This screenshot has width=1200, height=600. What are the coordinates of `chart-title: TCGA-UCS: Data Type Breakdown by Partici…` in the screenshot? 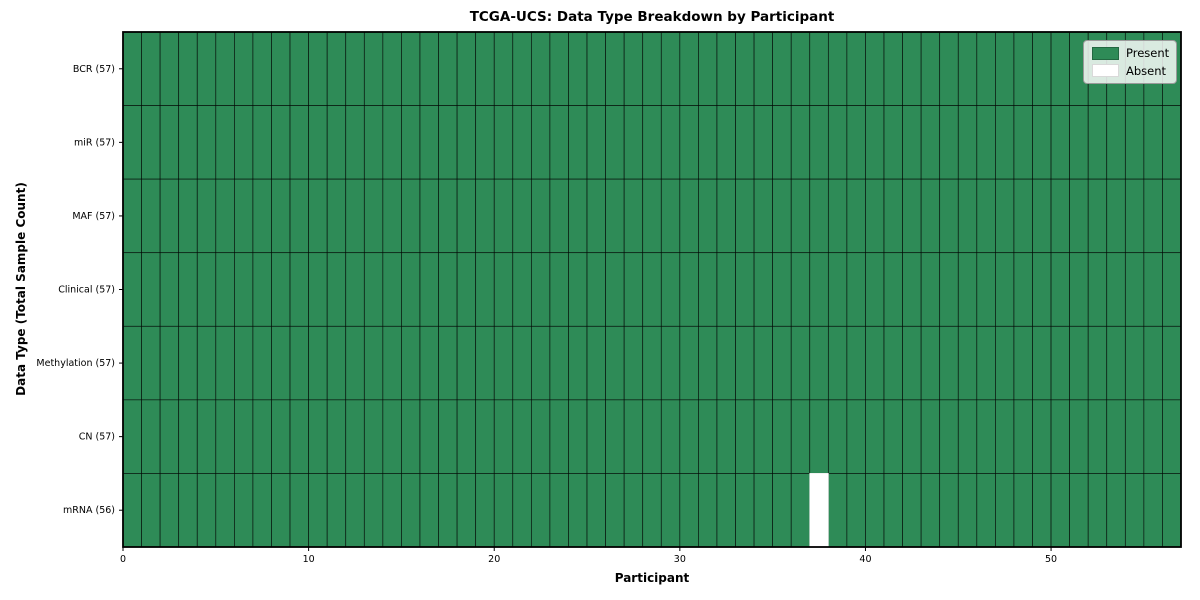 It's located at (652, 17).